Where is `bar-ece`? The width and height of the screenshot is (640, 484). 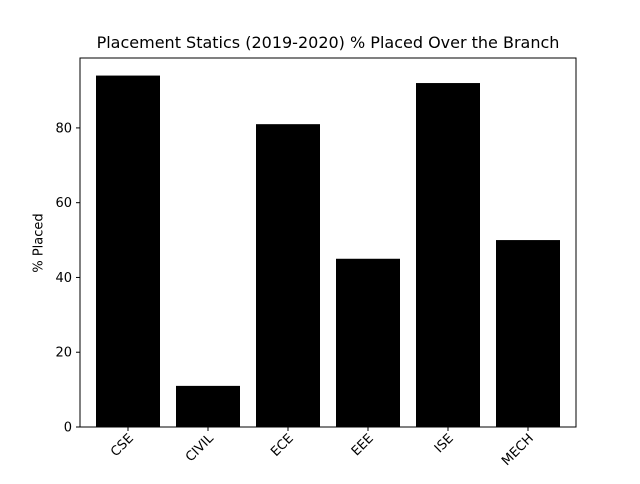 bar-ece is located at coordinates (288, 276).